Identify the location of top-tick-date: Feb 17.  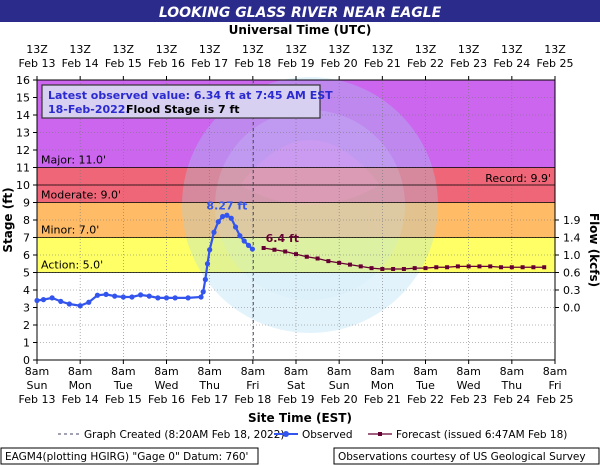
(209, 63).